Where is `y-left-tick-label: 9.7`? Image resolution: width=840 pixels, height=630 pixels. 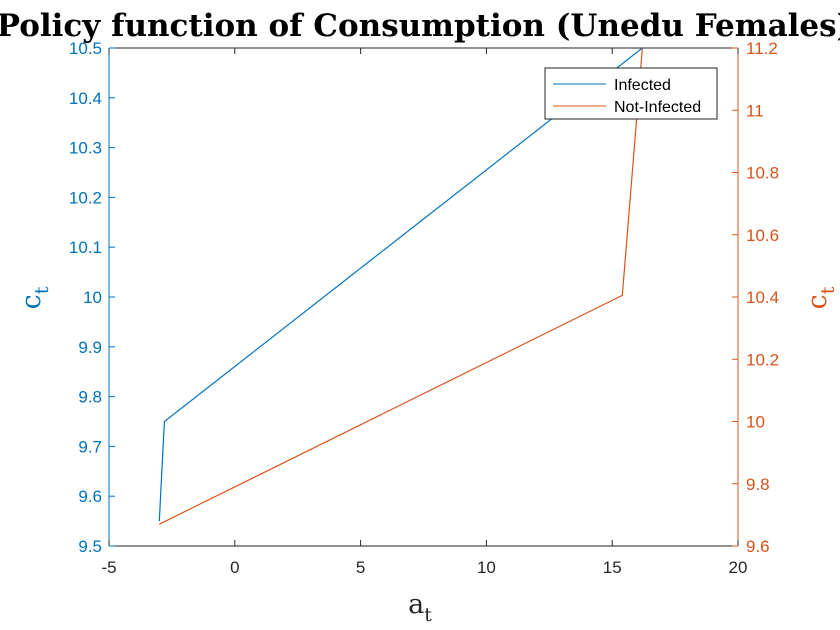
y-left-tick-label: 9.7 is located at coordinates (90, 446).